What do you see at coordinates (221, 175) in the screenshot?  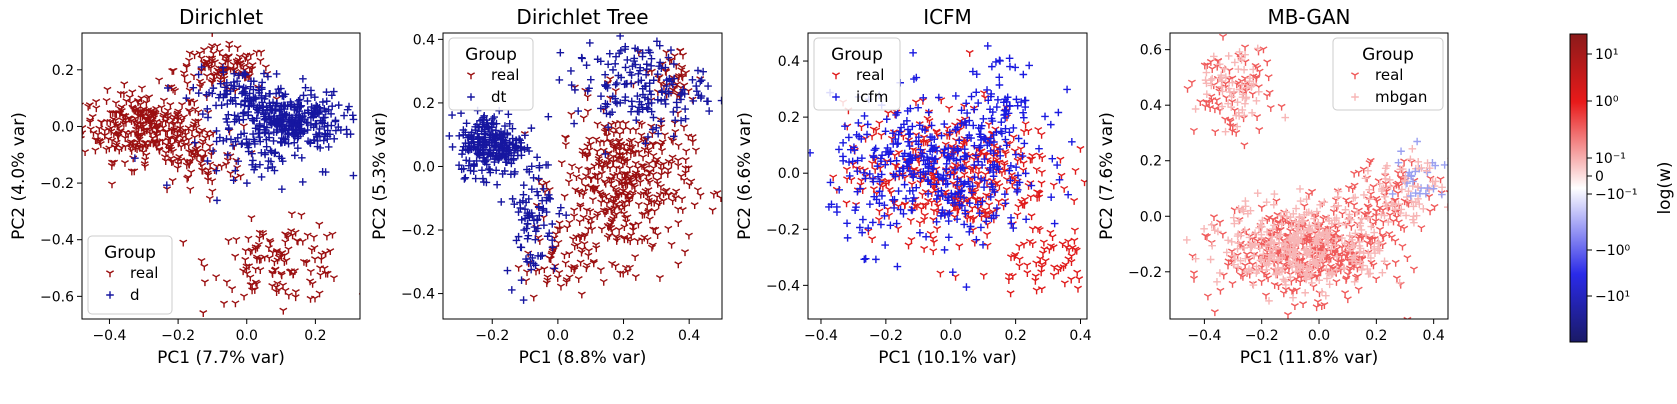 I see `series-real` at bounding box center [221, 175].